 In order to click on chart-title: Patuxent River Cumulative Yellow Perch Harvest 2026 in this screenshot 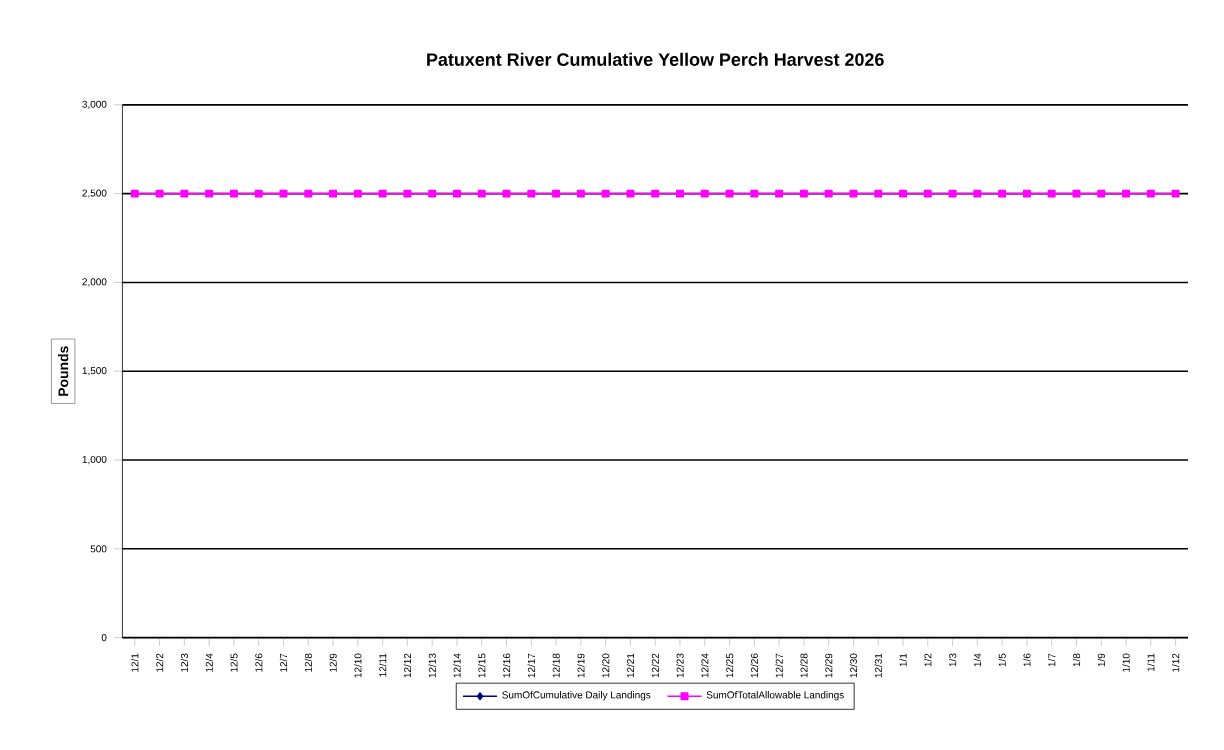, I will do `click(655, 59)`.